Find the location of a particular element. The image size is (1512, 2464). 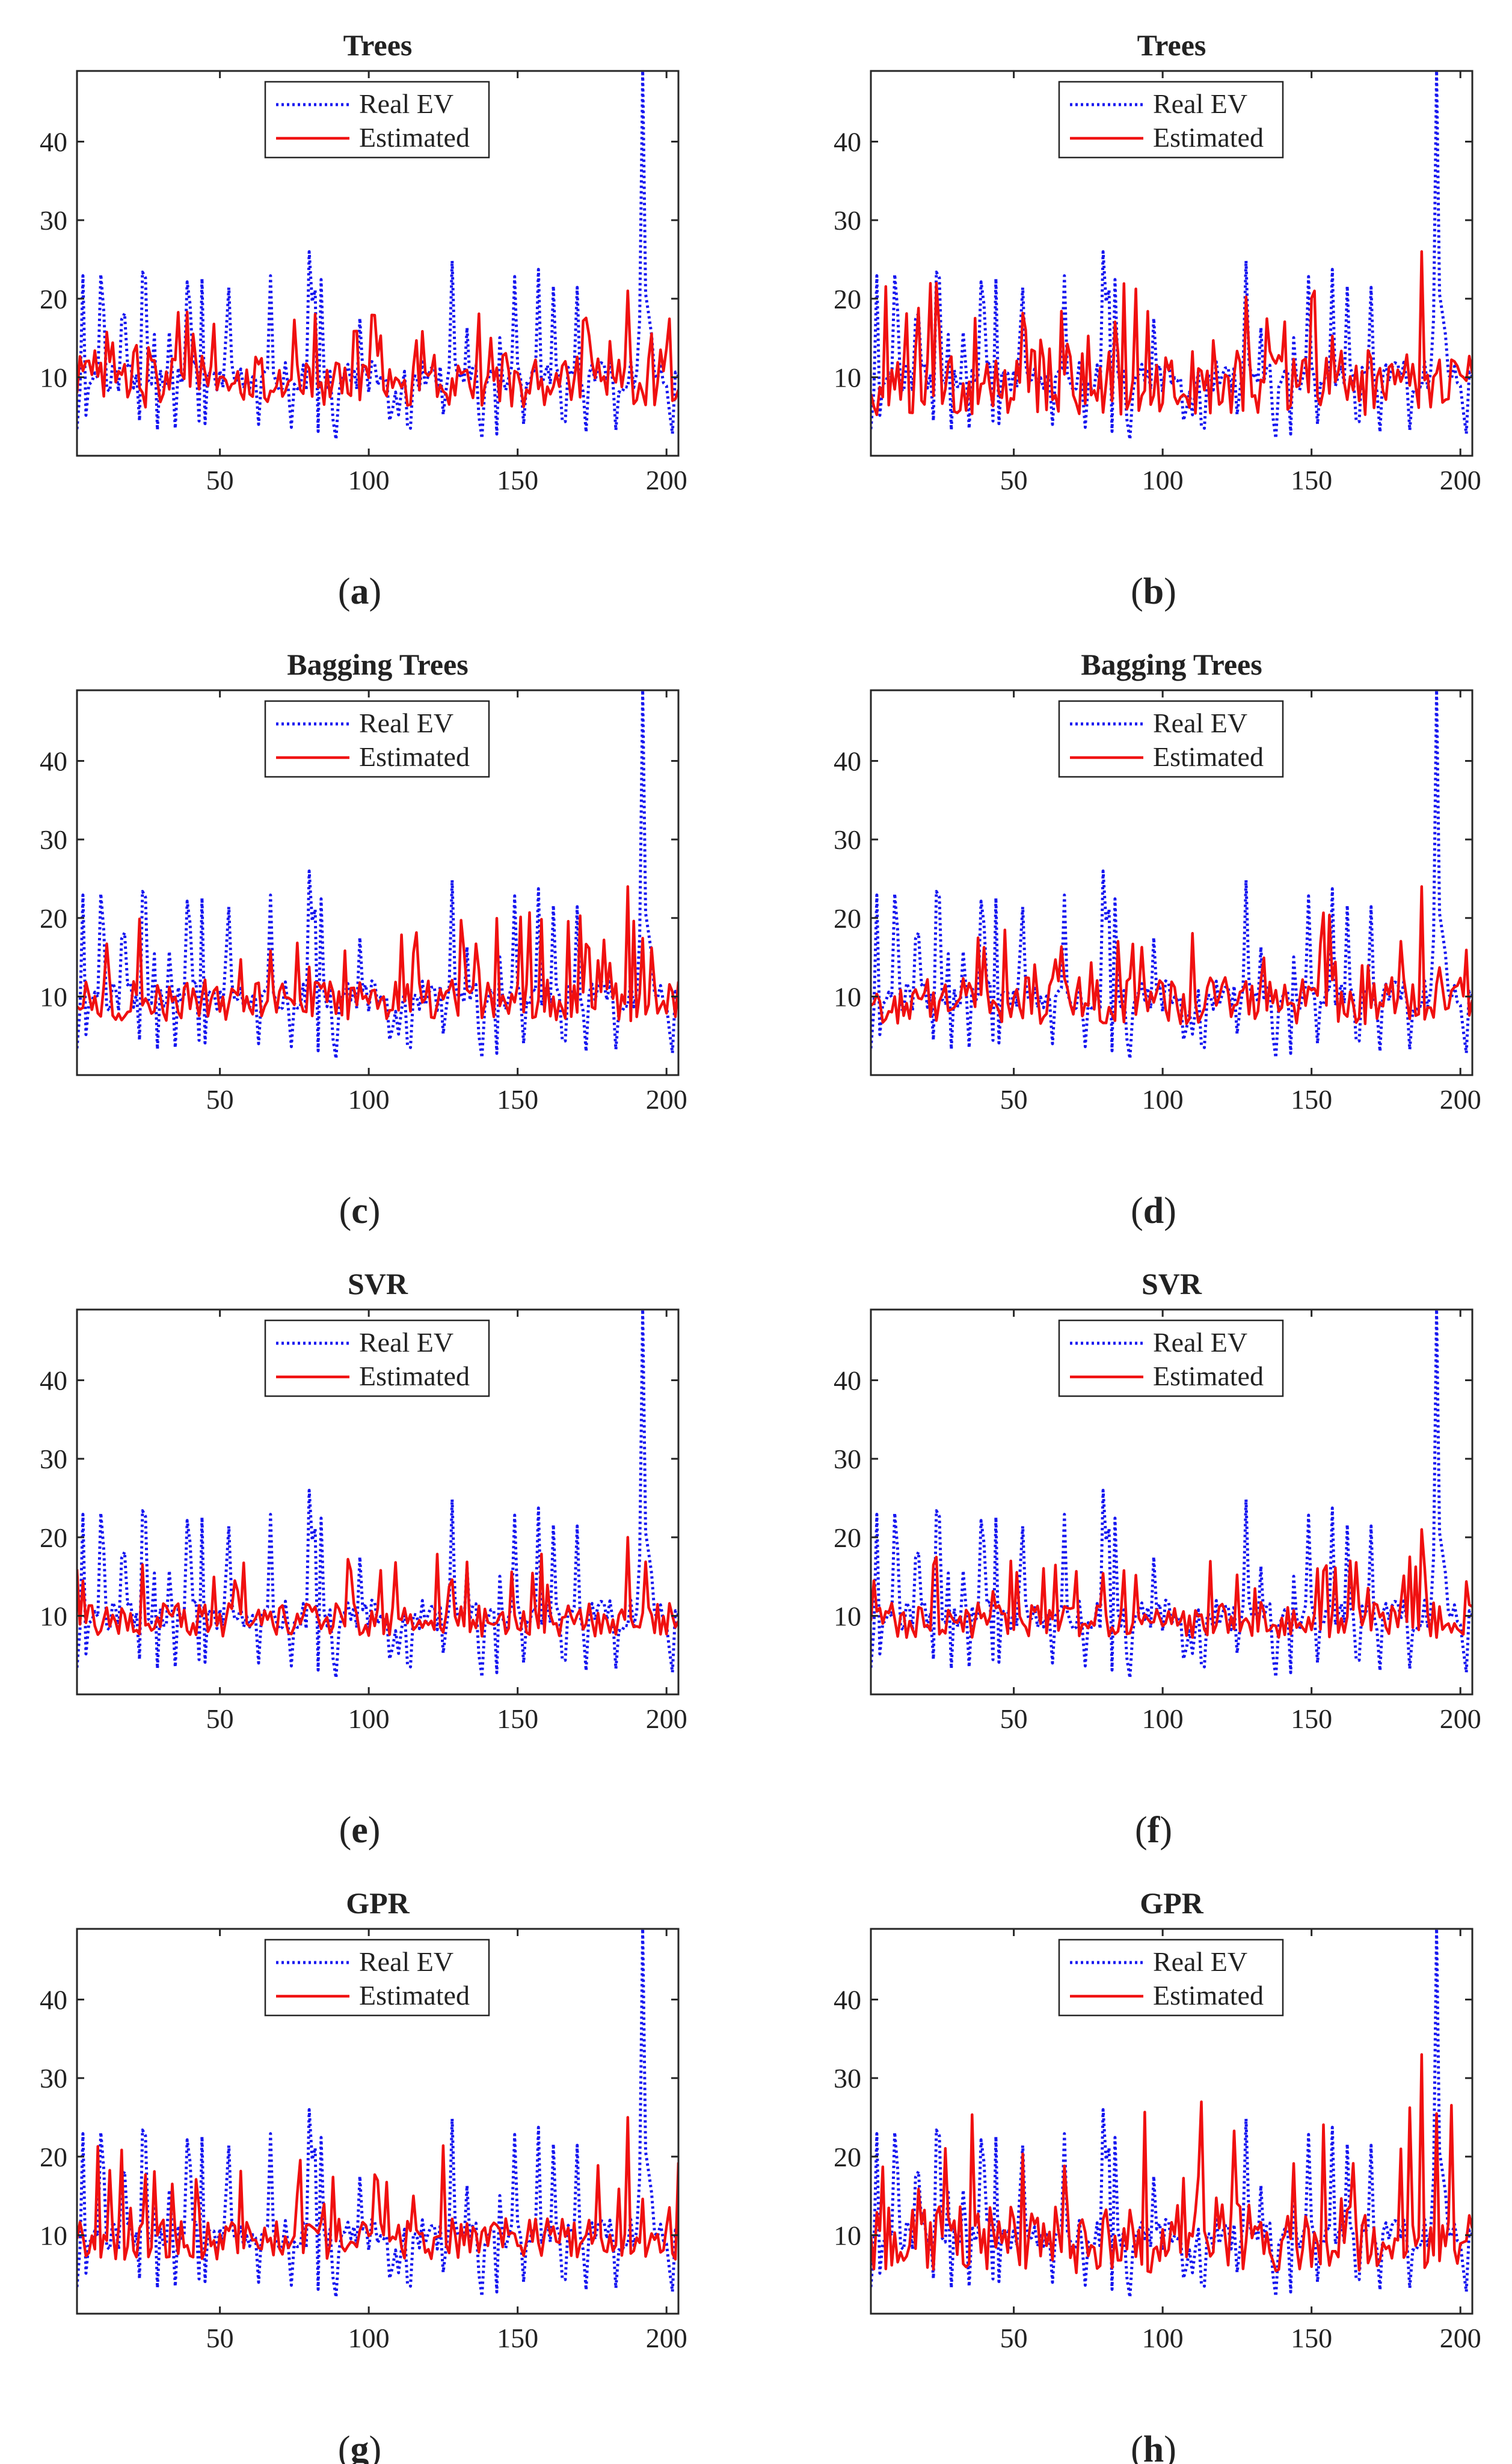

panel-label: (b) is located at coordinates (1153, 591).